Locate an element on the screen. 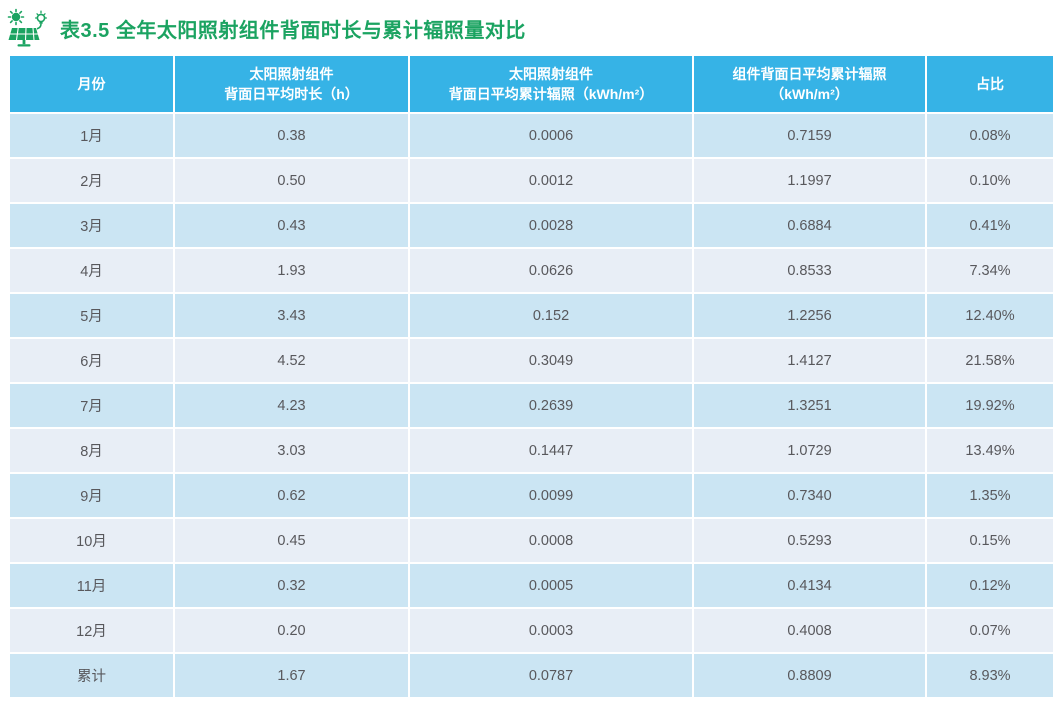 This screenshot has width=1061, height=710. month-cell: 1月 is located at coordinates (91, 135).